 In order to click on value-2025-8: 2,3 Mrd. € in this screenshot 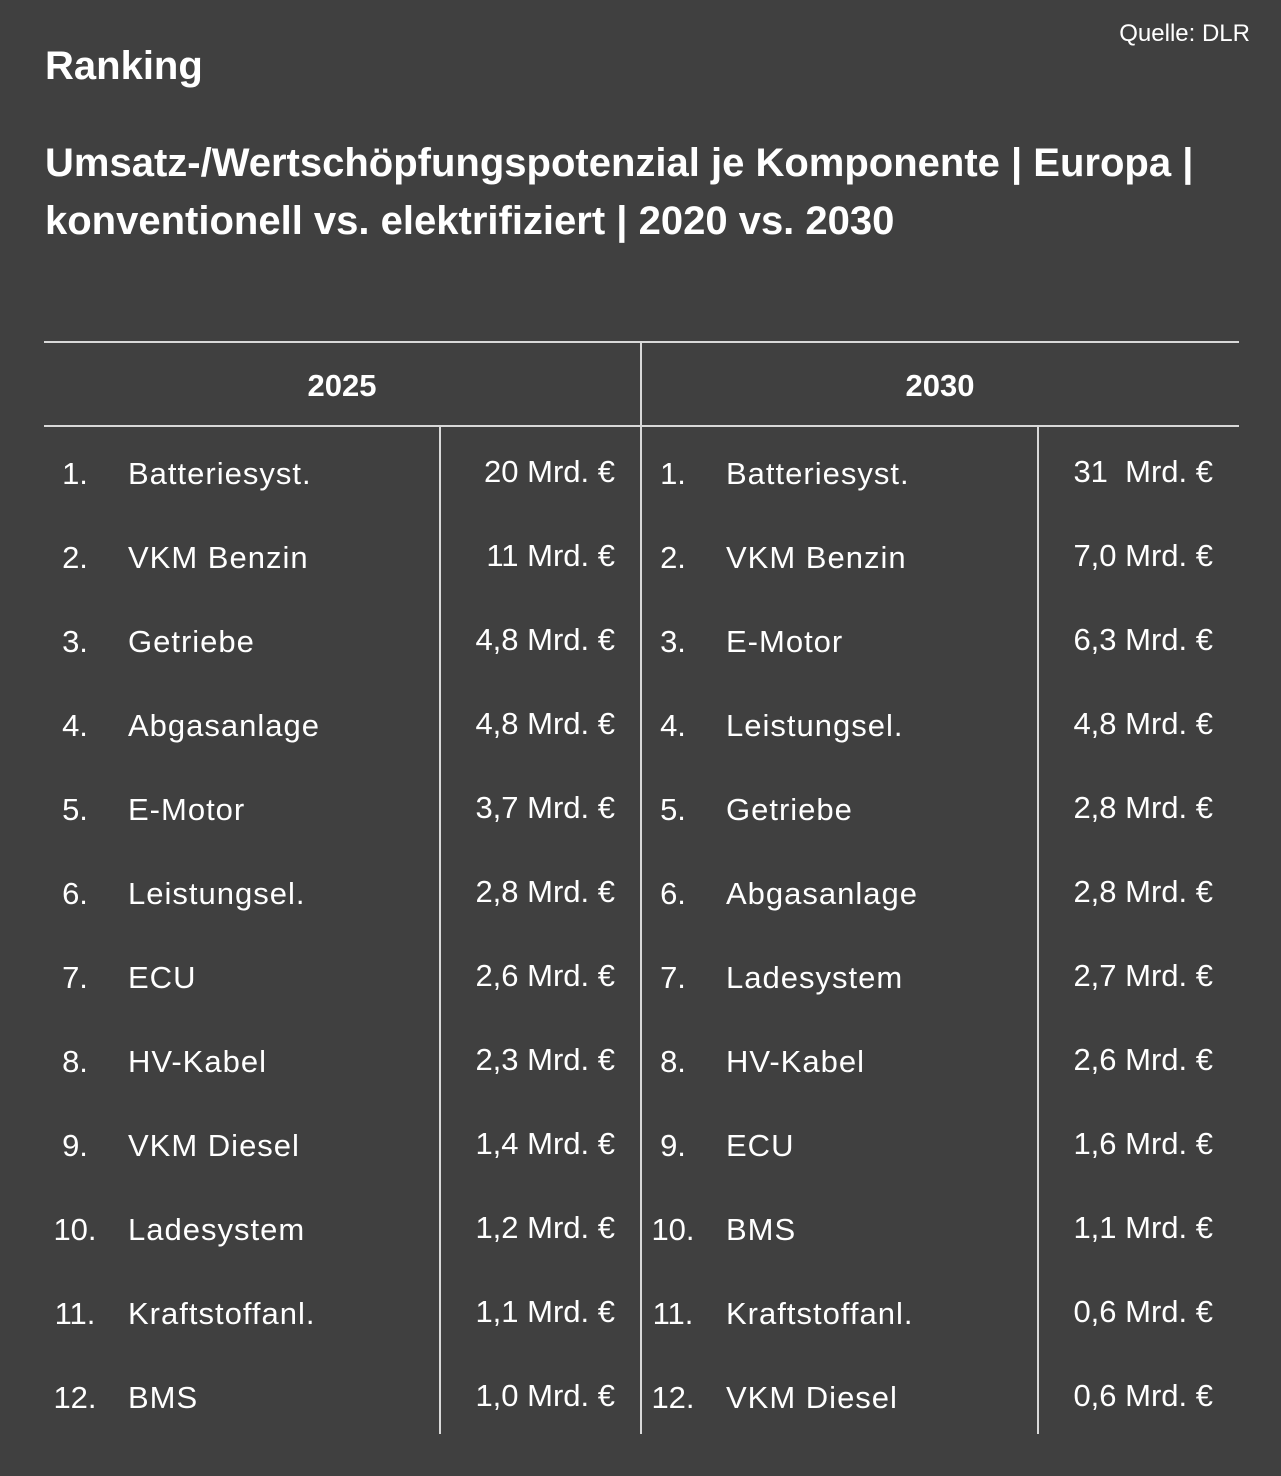, I will do `click(545, 1059)`.